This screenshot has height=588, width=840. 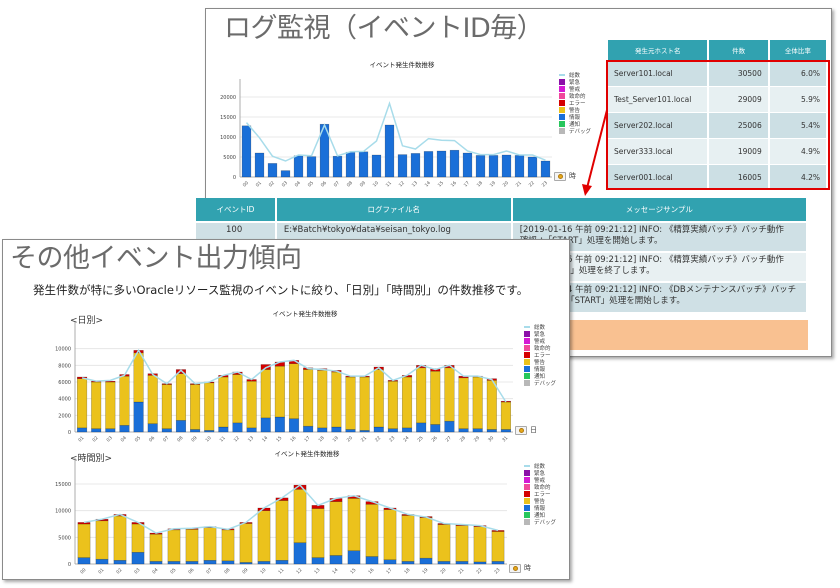 What do you see at coordinates (565, 176) in the screenshot?
I see `chart-zoom-button: 時` at bounding box center [565, 176].